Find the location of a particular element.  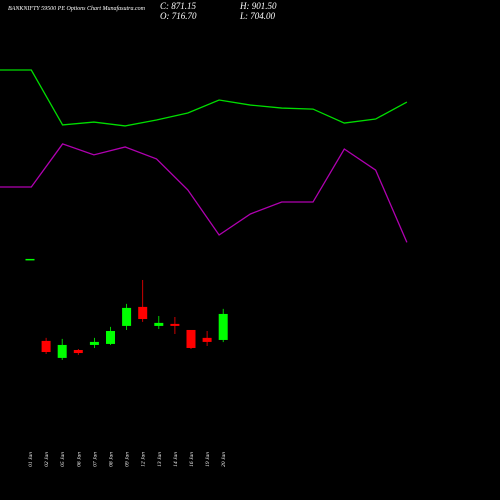

x-tick-label: 20 Jan is located at coordinates (224, 459).